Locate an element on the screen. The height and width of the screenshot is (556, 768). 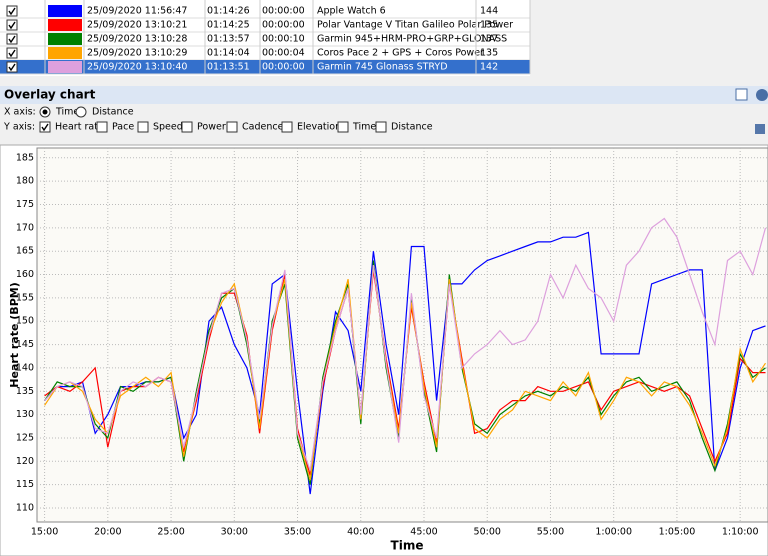
x-tick-label: 20:00 is located at coordinates (107, 532).